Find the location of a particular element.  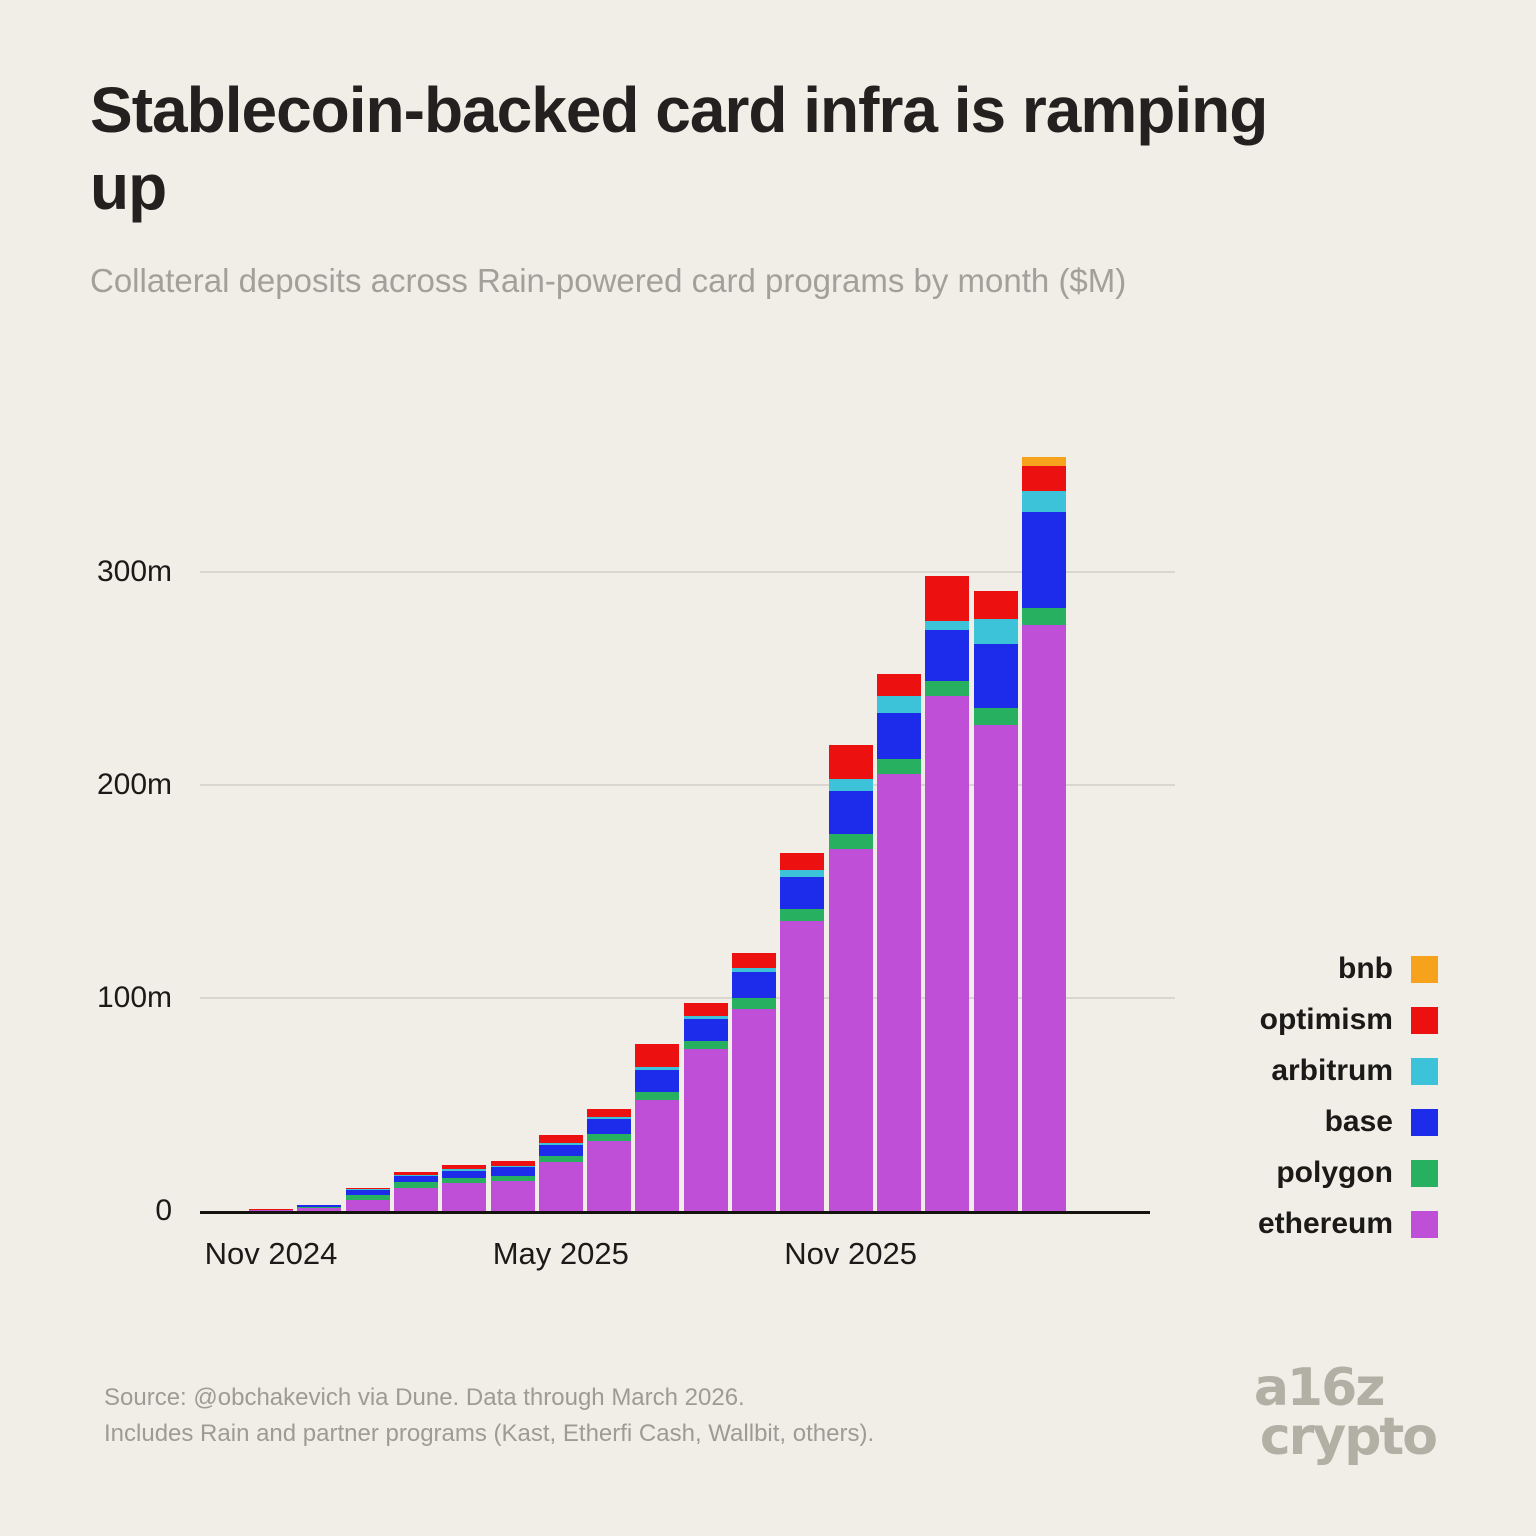

gridline-100m is located at coordinates (687, 998).